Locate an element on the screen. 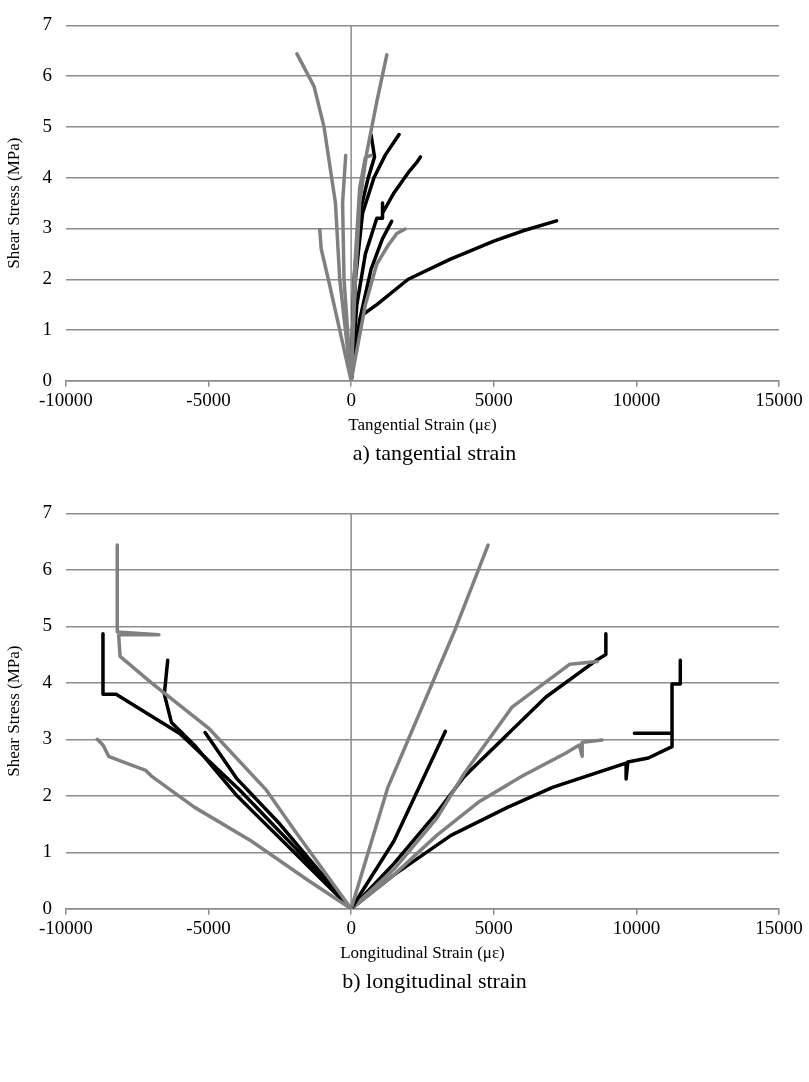  text: a) tangential strain is located at coordinates (434, 453).